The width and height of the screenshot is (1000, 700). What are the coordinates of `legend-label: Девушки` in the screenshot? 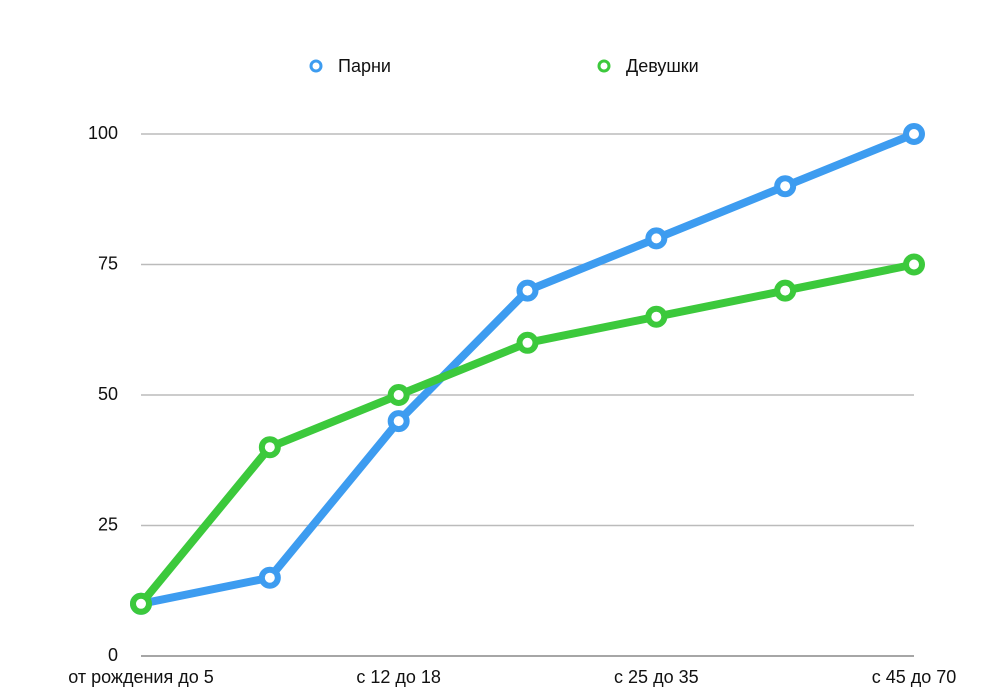 It's located at (662, 66).